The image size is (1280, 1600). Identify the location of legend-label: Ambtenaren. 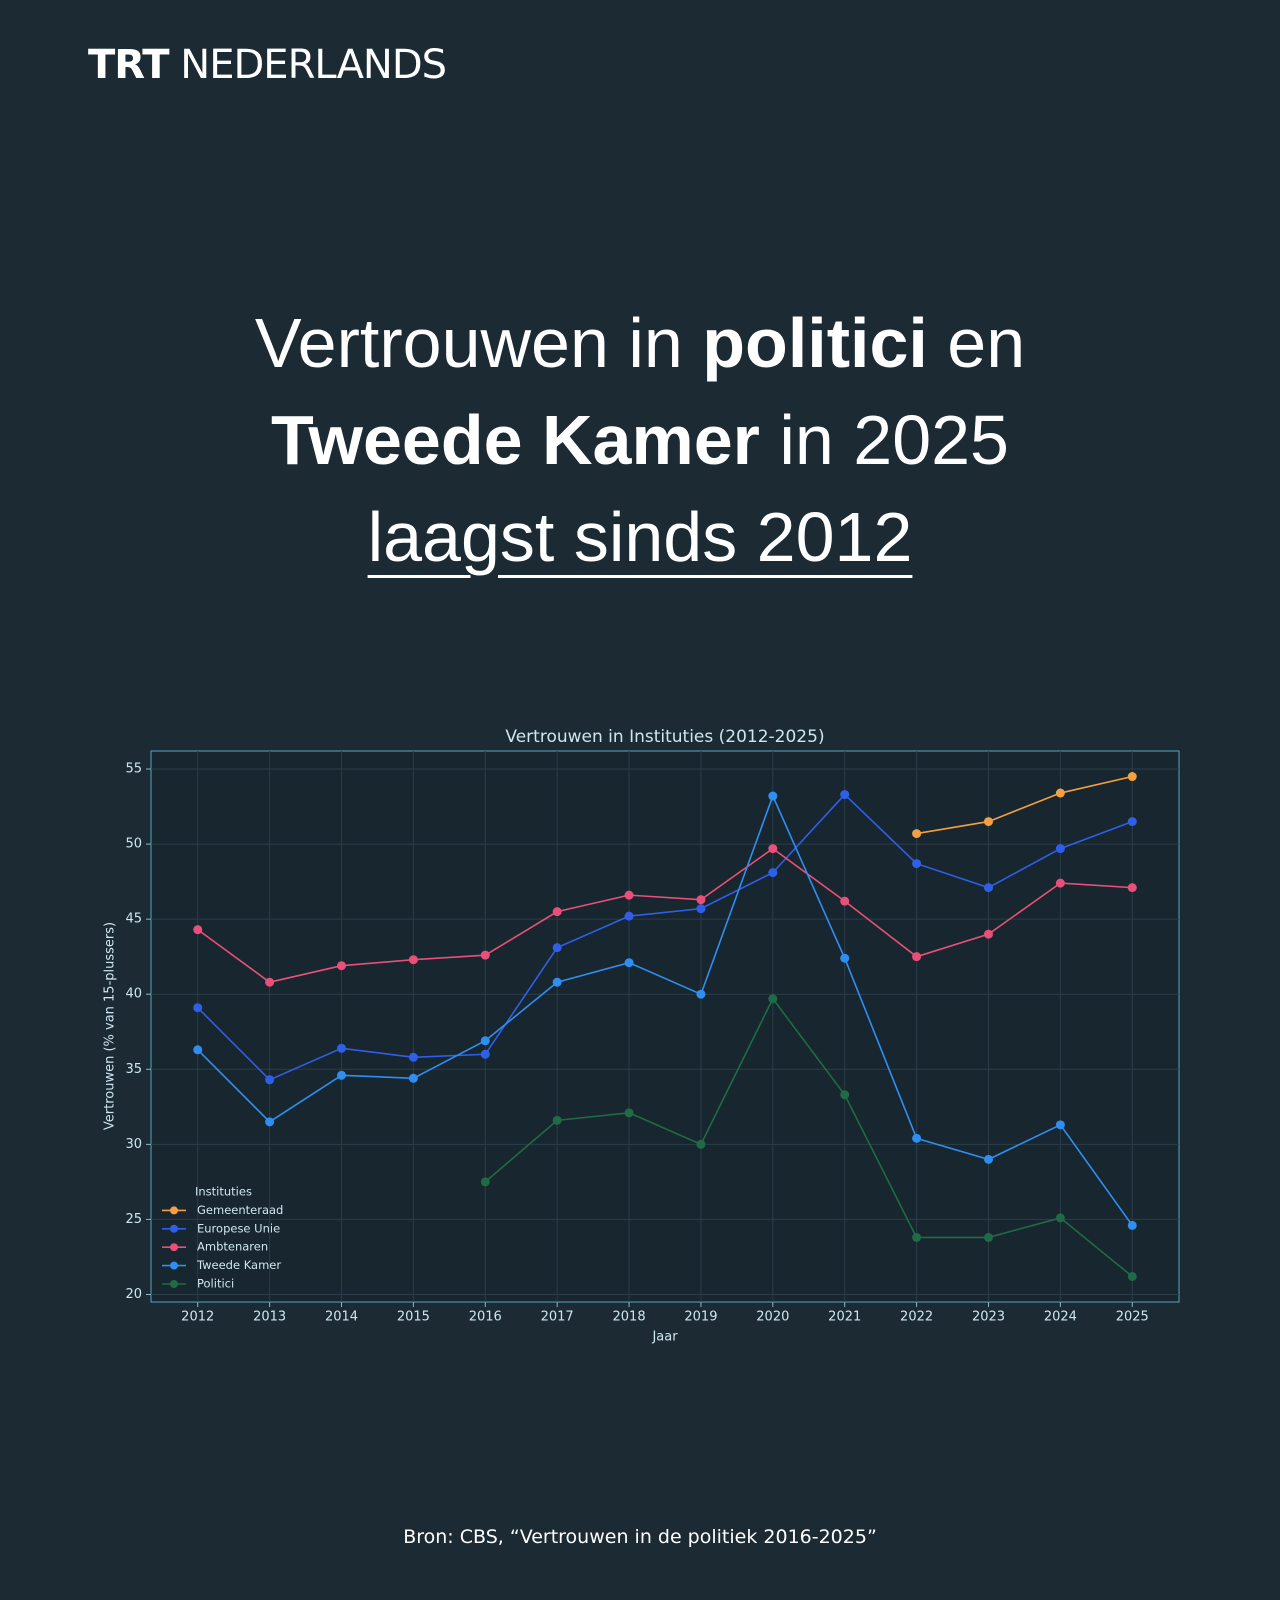
(232, 1247).